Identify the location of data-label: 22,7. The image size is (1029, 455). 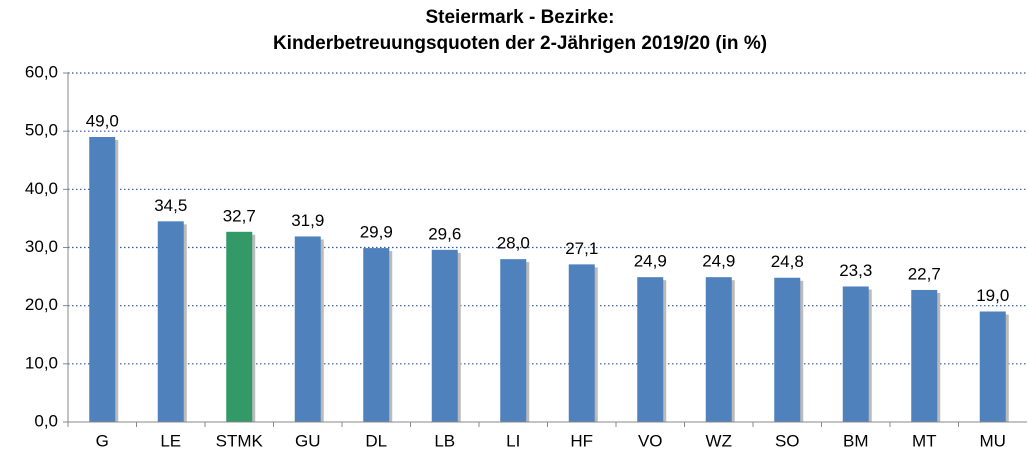
(924, 273).